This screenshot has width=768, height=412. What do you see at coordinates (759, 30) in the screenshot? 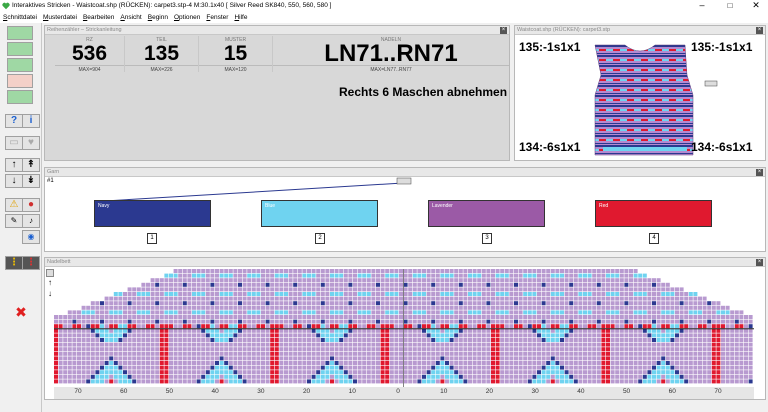
I see `preview-close-icon: ×` at bounding box center [759, 30].